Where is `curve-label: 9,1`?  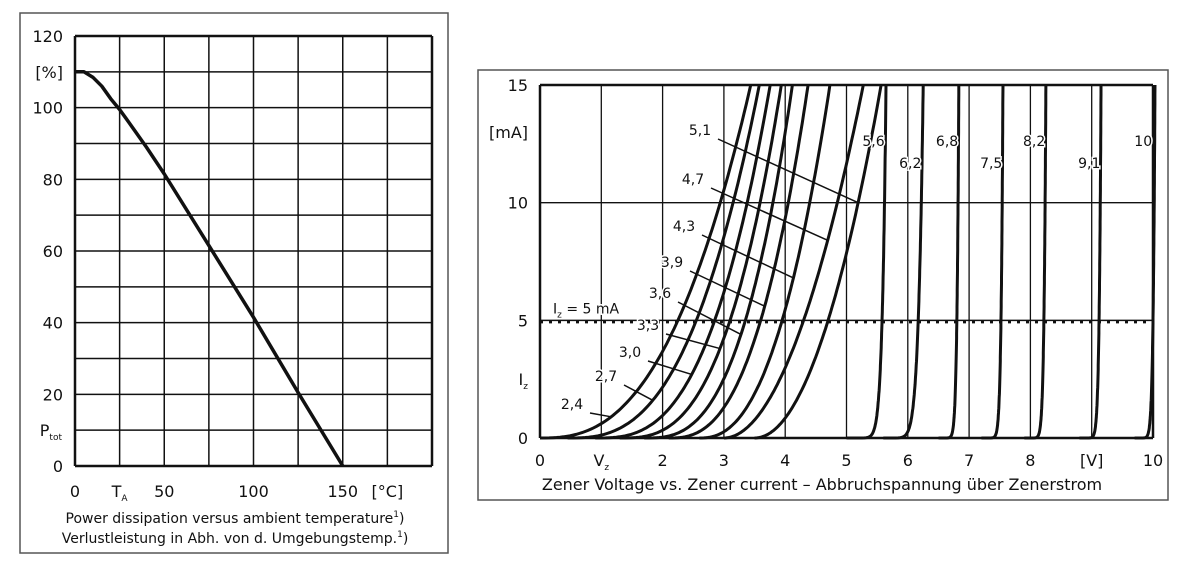
curve-label: 9,1 is located at coordinates (1089, 164).